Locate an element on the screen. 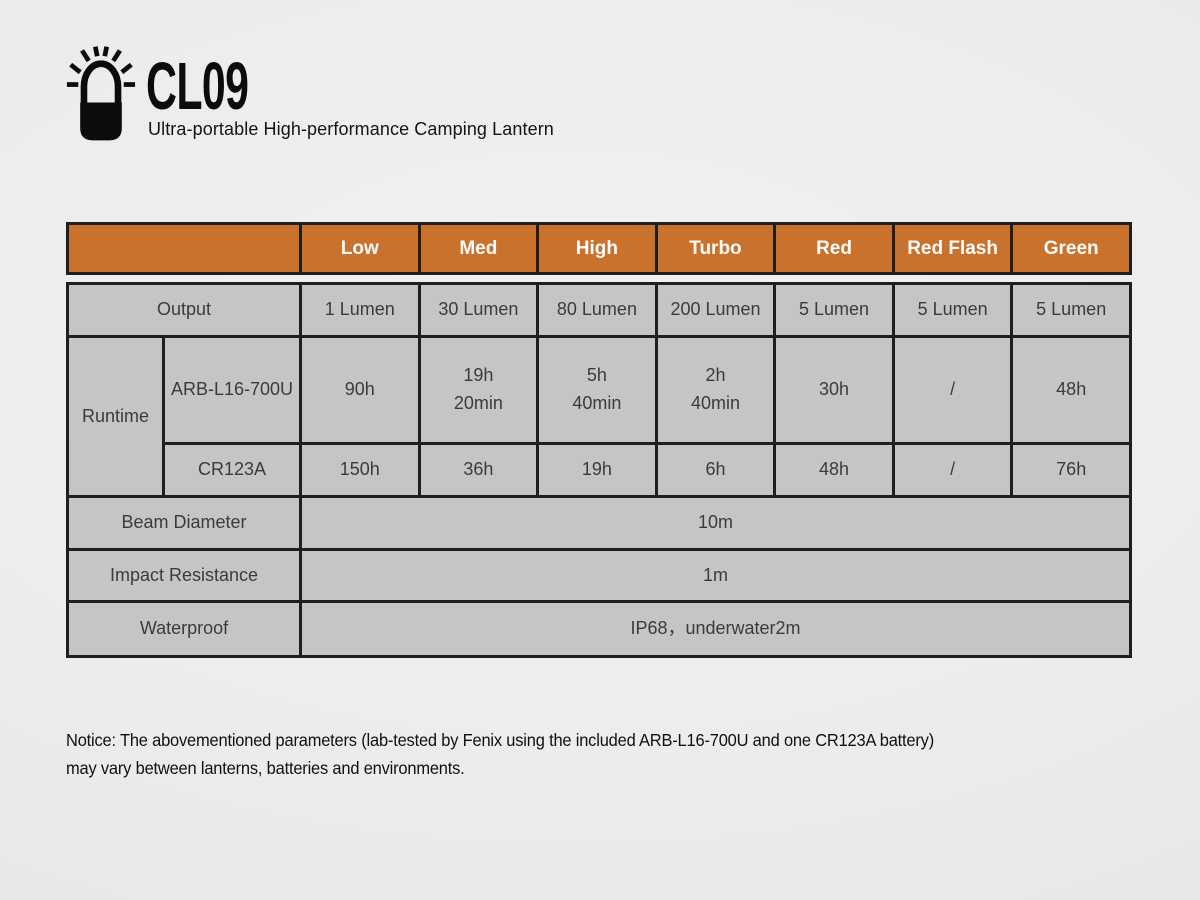 The height and width of the screenshot is (900, 1200). waterproof-value: IP68，underwater2m is located at coordinates (715, 629).